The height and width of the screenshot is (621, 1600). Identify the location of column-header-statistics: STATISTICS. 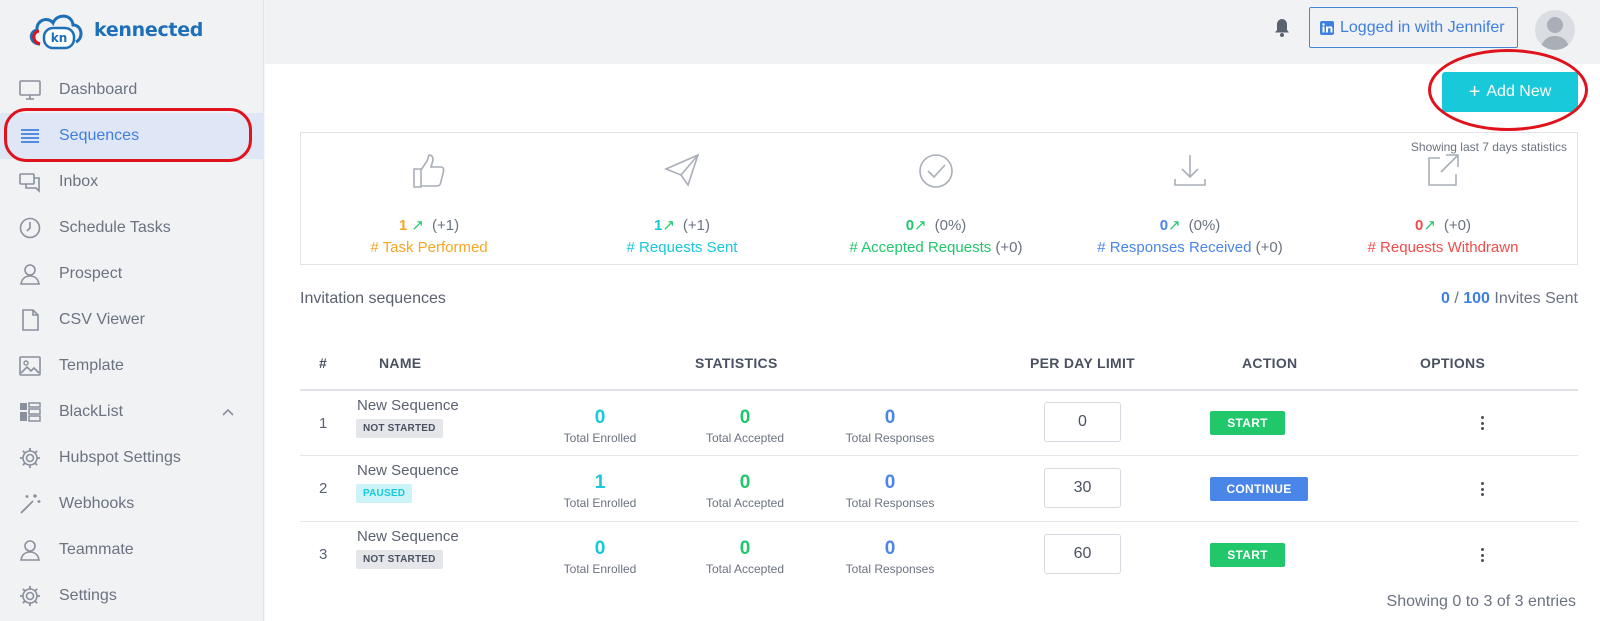
(736, 363).